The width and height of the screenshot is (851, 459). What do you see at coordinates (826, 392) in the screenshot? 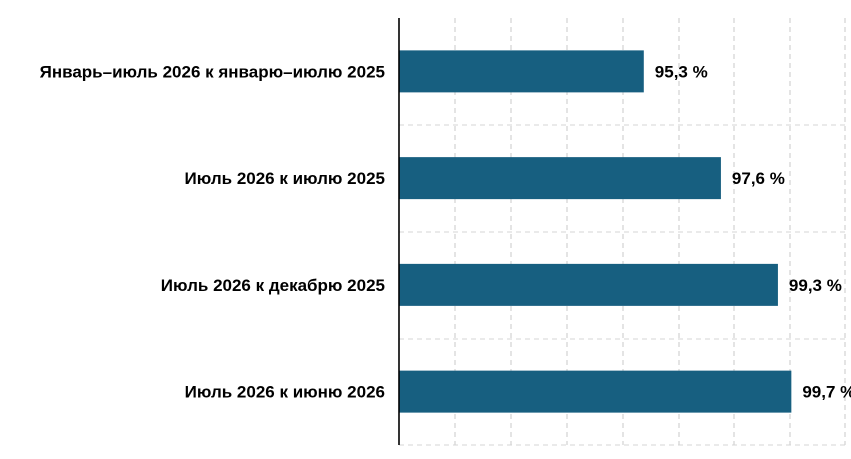
I see `bar-value-label: 99,7 %` at bounding box center [826, 392].